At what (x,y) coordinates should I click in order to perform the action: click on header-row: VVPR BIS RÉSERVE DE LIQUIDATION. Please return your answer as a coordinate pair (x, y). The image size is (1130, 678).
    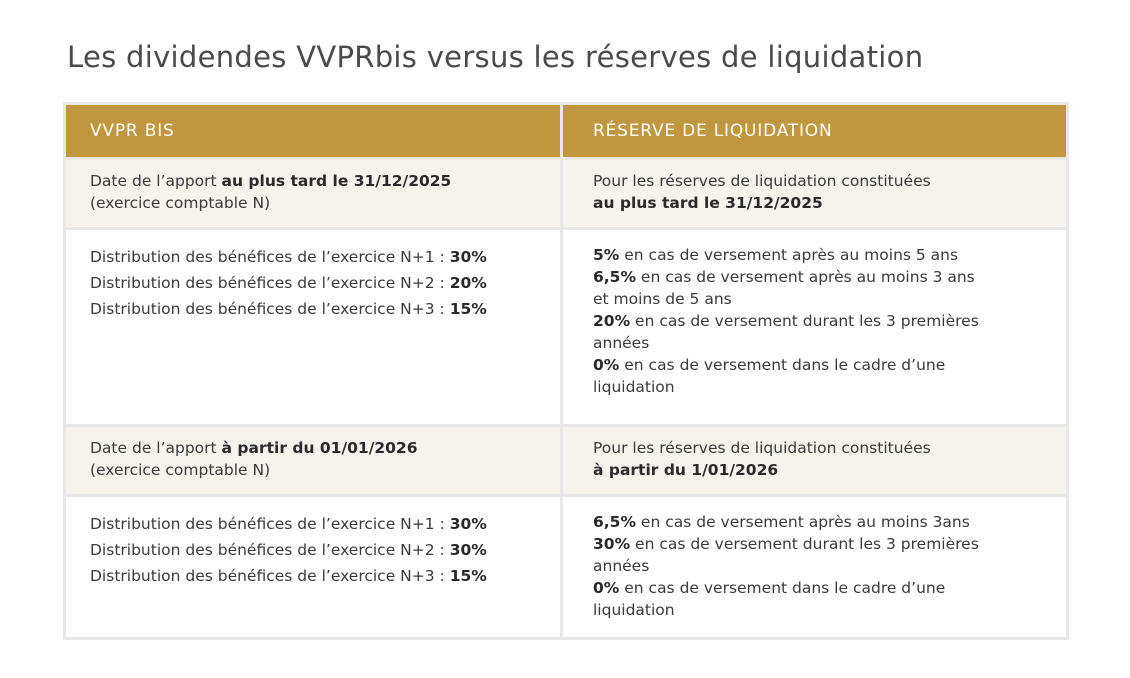
    Looking at the image, I should click on (566, 131).